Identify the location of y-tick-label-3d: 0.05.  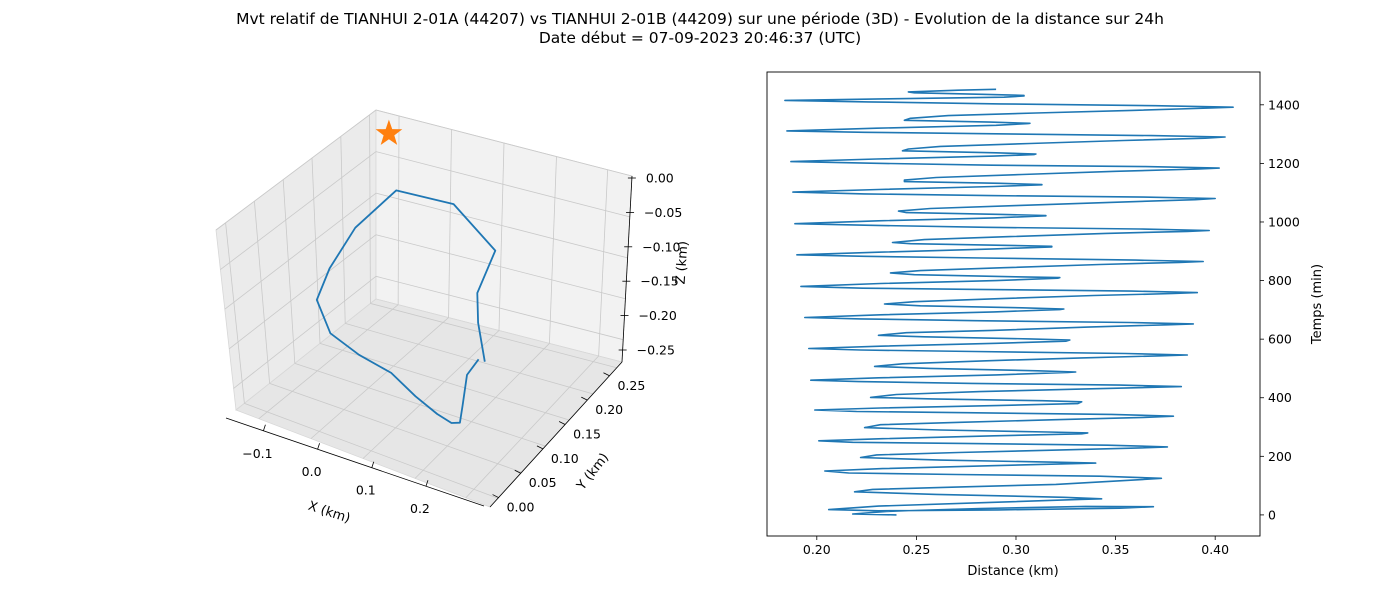
(543, 482).